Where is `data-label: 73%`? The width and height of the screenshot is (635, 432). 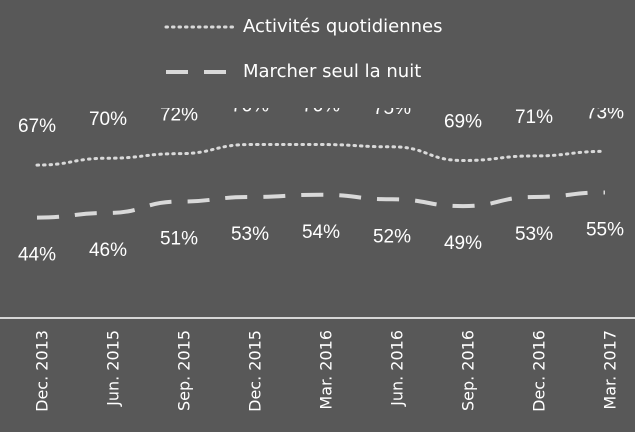
data-label: 73% is located at coordinates (605, 112).